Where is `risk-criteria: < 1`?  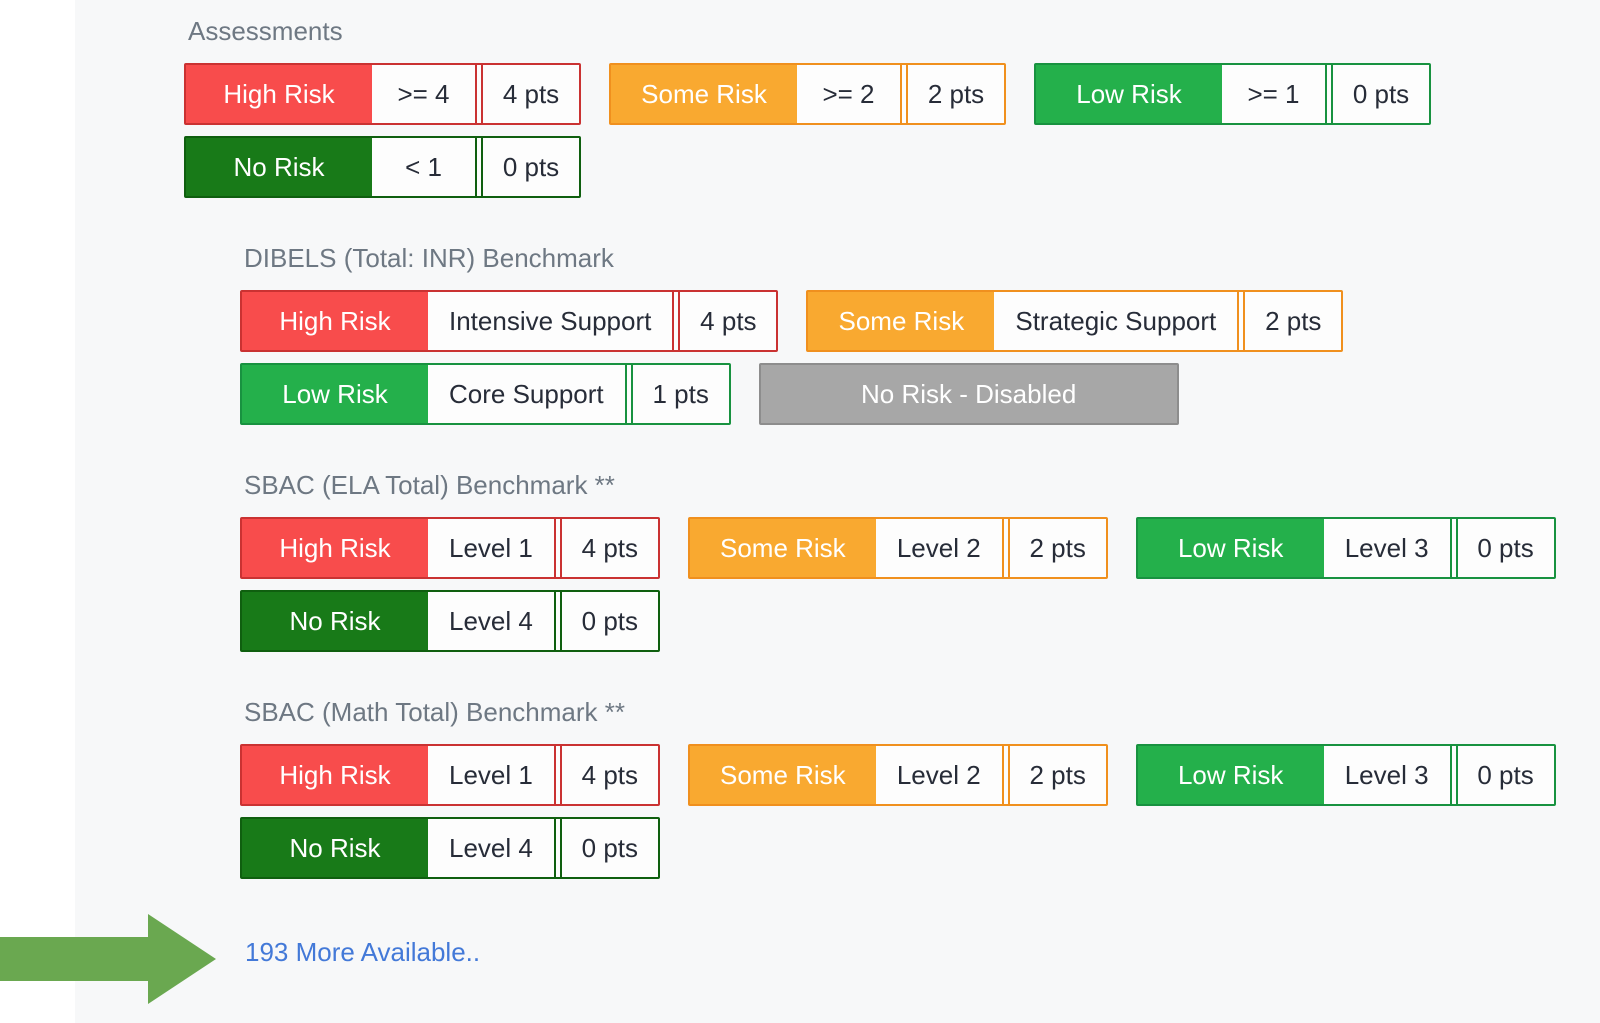
risk-criteria: < 1 is located at coordinates (424, 167).